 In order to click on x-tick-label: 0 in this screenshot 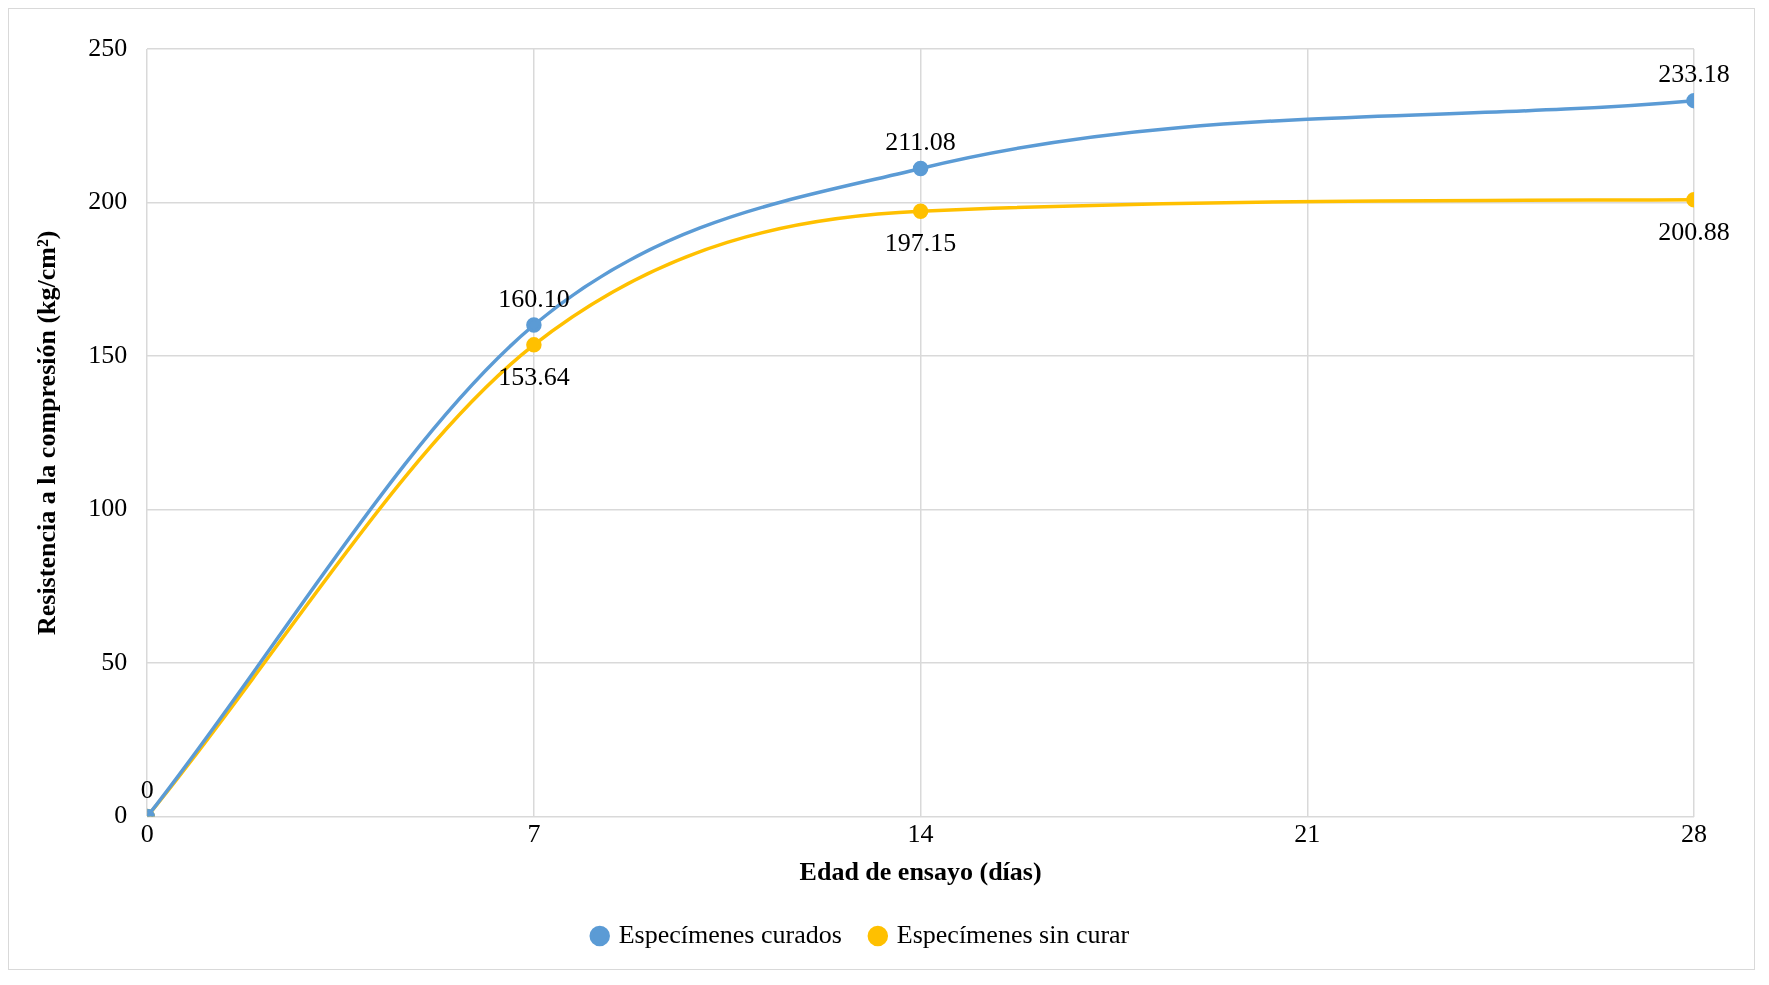, I will do `click(147, 834)`.